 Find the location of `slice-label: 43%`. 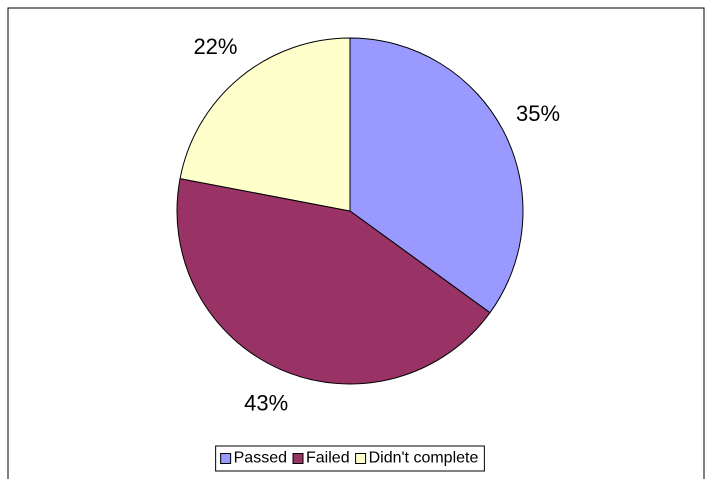

slice-label: 43% is located at coordinates (266, 403).